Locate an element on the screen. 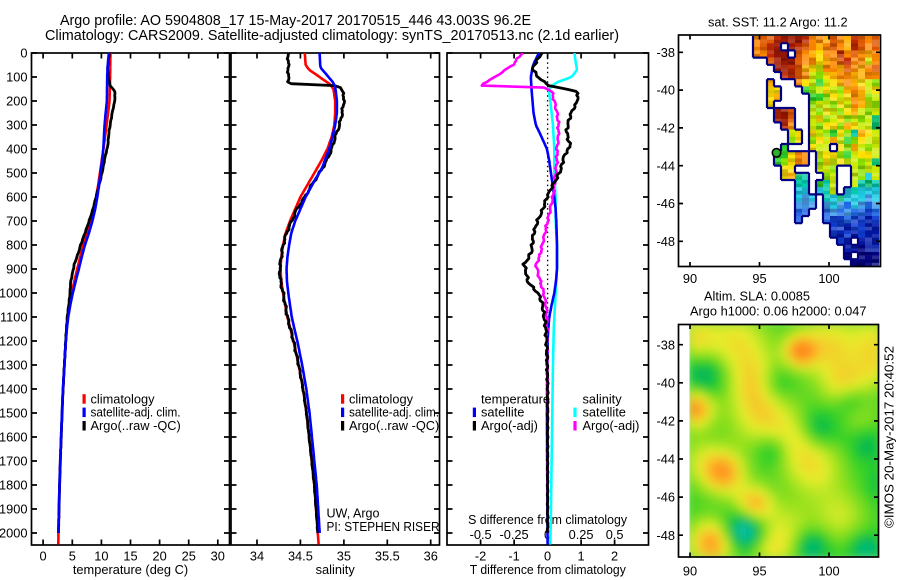 Image resolution: width=900 pixels, height=580 pixels. svg-text: sat. SST: 11.2 Argo: 11.2 is located at coordinates (778, 22).